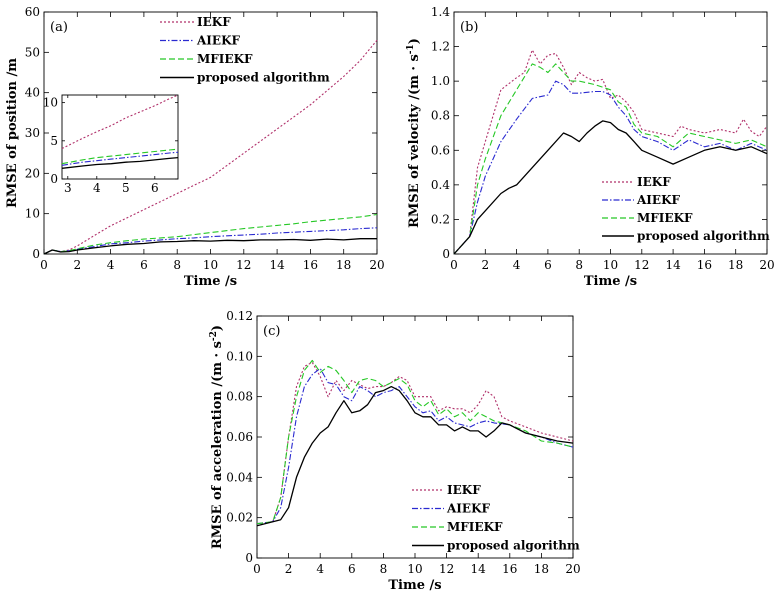 Image resolution: width=776 pixels, height=598 pixels. I want to click on b-xtick-label: 18, so click(735, 265).